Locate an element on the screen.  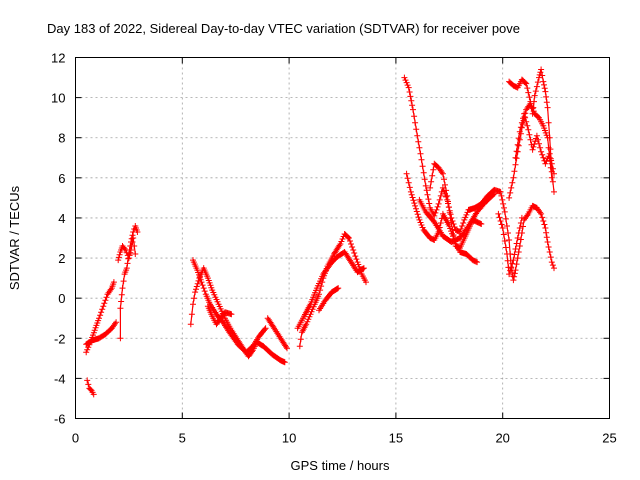
x-tick-label: 15 is located at coordinates (396, 438).